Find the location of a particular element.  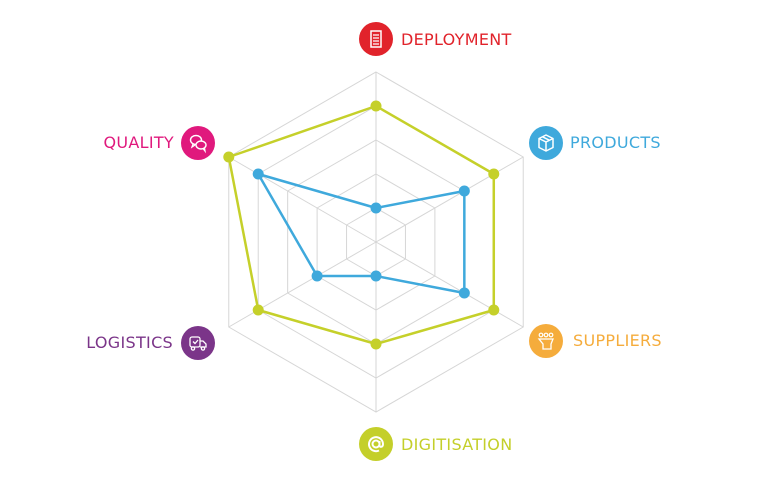

axis-label-products: PRODUCTS is located at coordinates (615, 142).